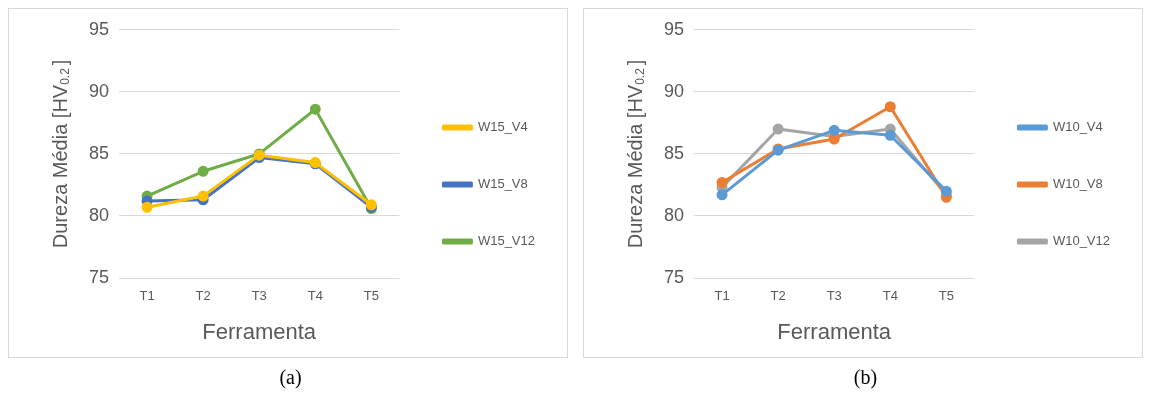 Image resolution: width=1156 pixels, height=417 pixels. I want to click on legend-label: W10_V4, so click(1077, 127).